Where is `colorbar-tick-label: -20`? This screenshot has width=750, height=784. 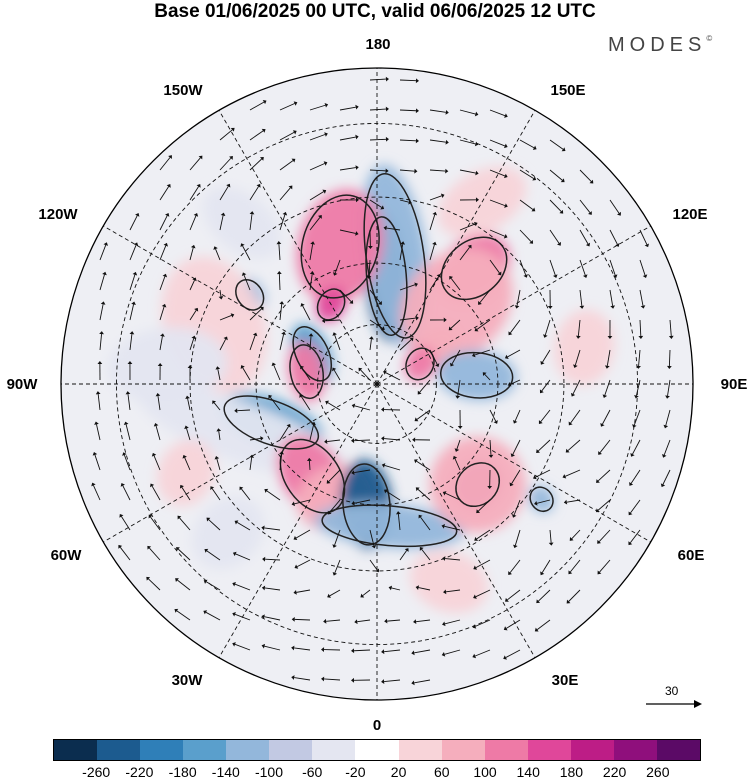 colorbar-tick-label: -20 is located at coordinates (355, 772).